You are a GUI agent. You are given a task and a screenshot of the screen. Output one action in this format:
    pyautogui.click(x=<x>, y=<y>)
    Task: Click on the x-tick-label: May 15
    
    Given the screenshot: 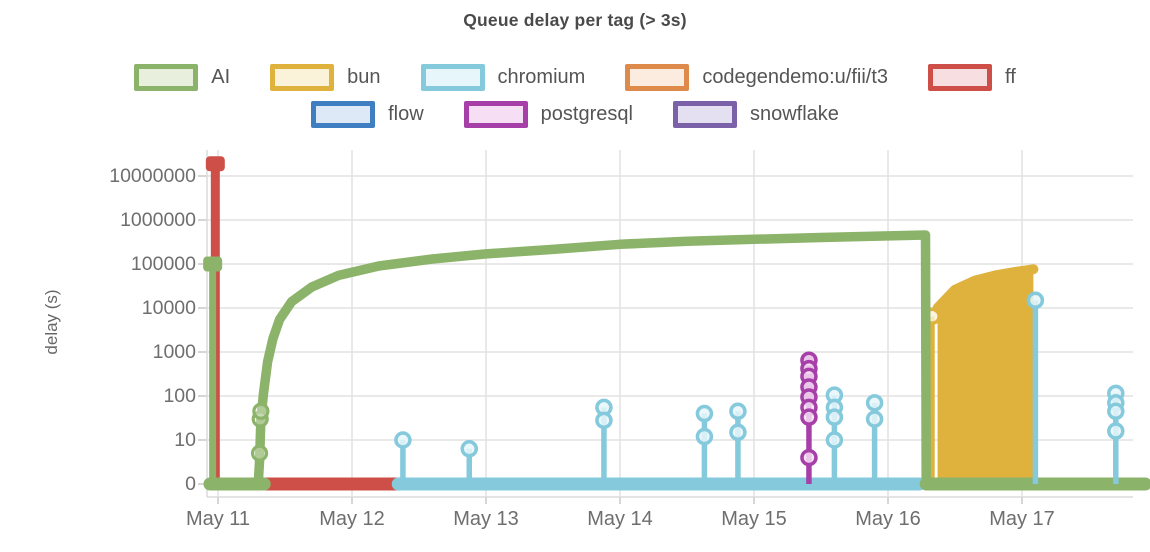 What is the action you would take?
    pyautogui.click(x=754, y=519)
    